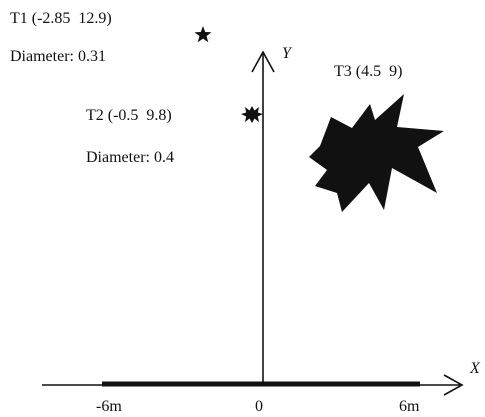  Describe the element at coordinates (61, 18) in the screenshot. I see `t1-label: T1 (-2.85 12.9)` at that location.